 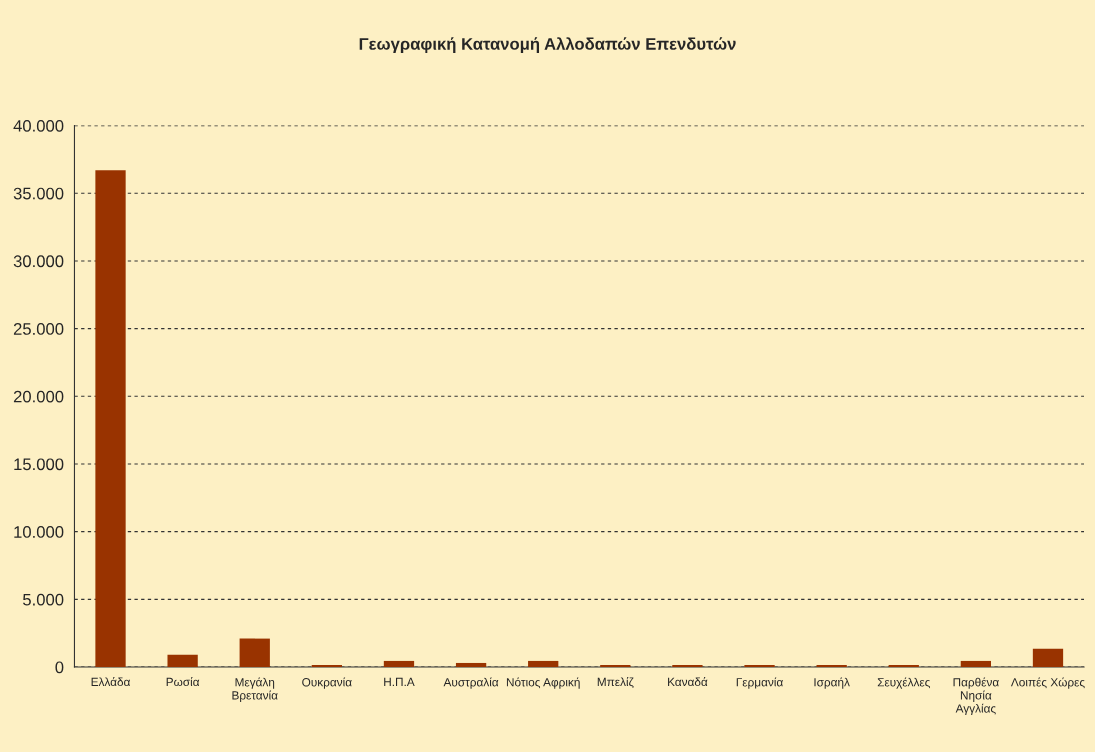 I want to click on chart-title: Γεωγραφική Κατανομή Αλλοδαπών Επενδυτών, so click(x=547, y=45).